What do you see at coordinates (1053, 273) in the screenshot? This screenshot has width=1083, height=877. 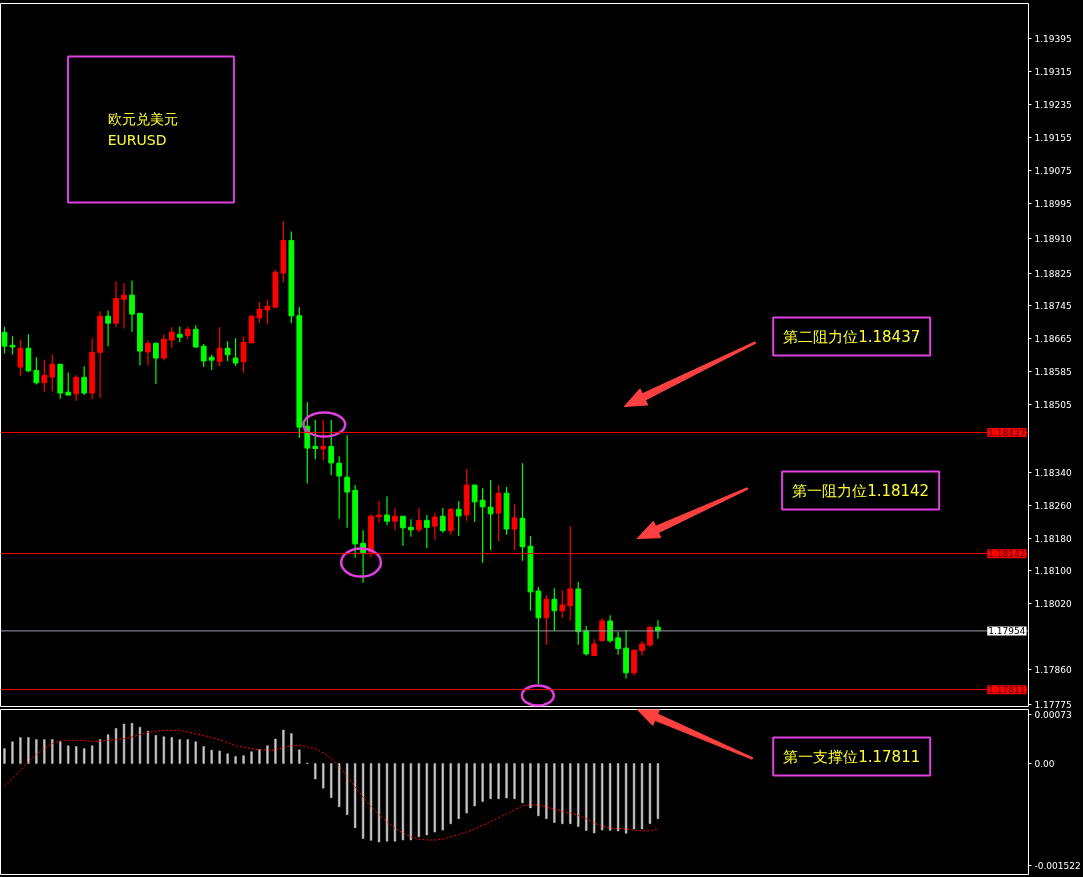 I see `y-tick-label: 1.18825` at bounding box center [1053, 273].